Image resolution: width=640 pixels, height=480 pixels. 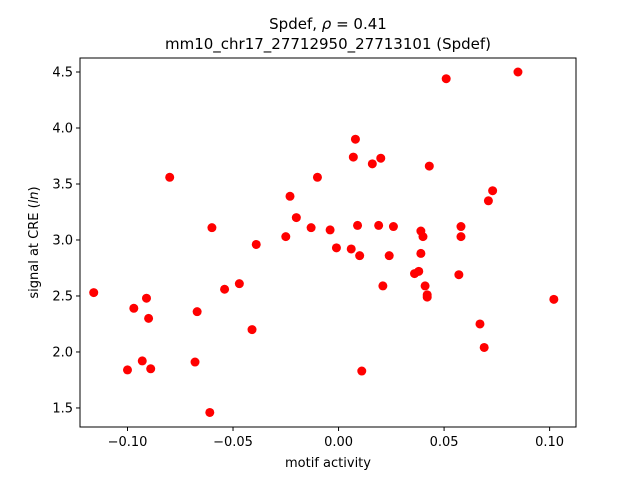 What do you see at coordinates (34, 197) in the screenshot?
I see `y-axis-label-italic: ln` at bounding box center [34, 197].